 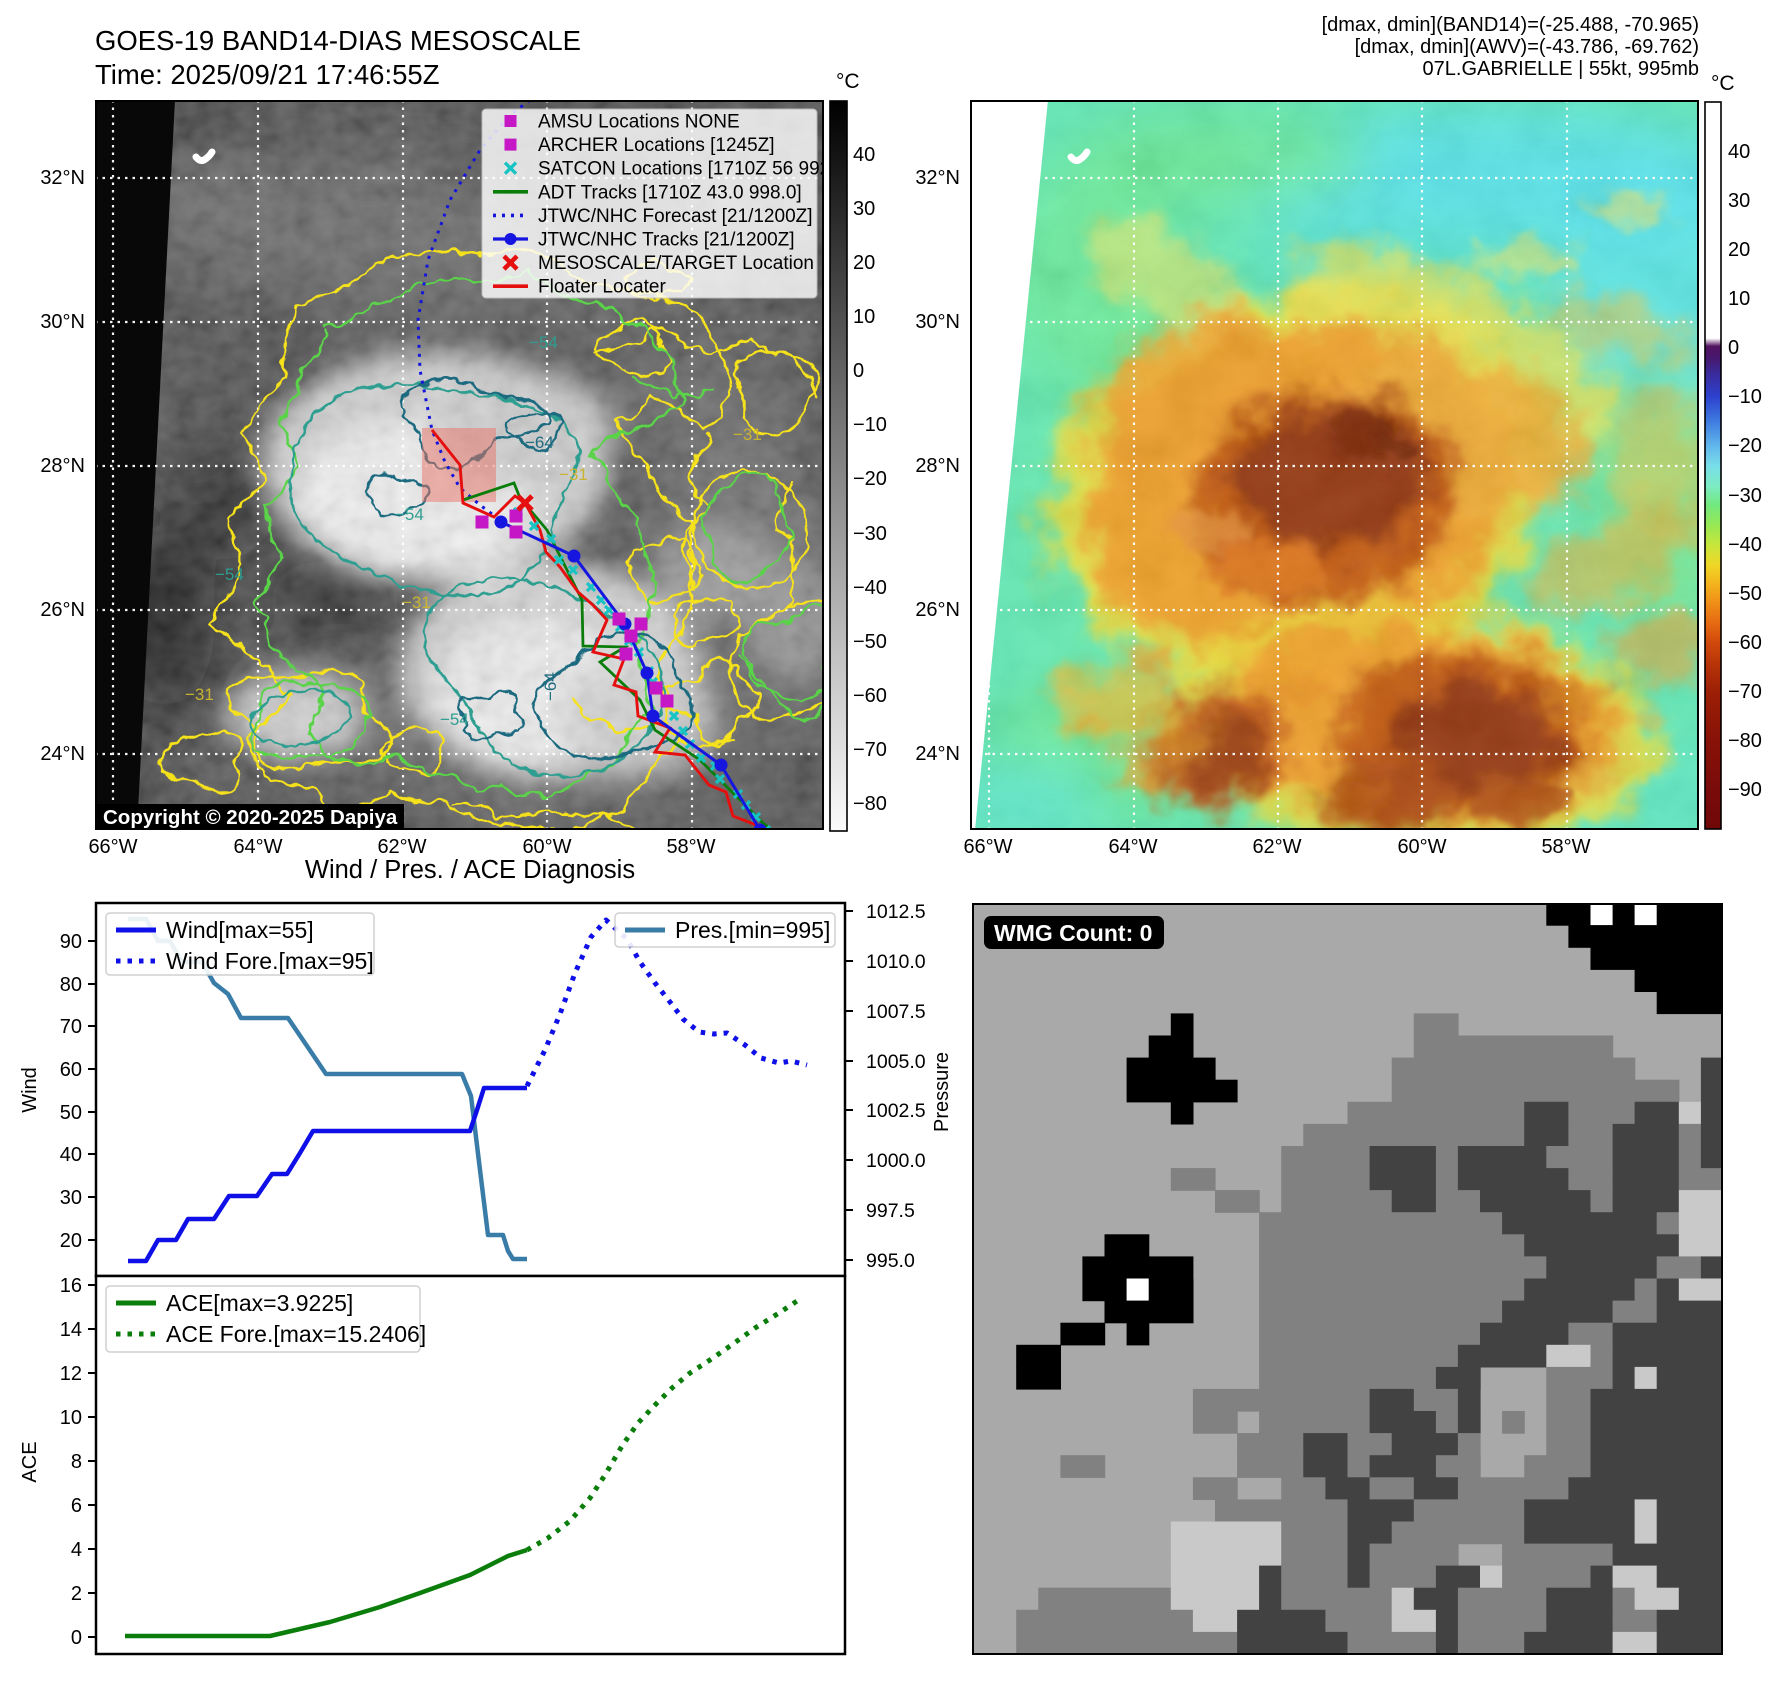 What do you see at coordinates (752, 930) in the screenshot?
I see `svg-text: Pres.[min=995]` at bounding box center [752, 930].